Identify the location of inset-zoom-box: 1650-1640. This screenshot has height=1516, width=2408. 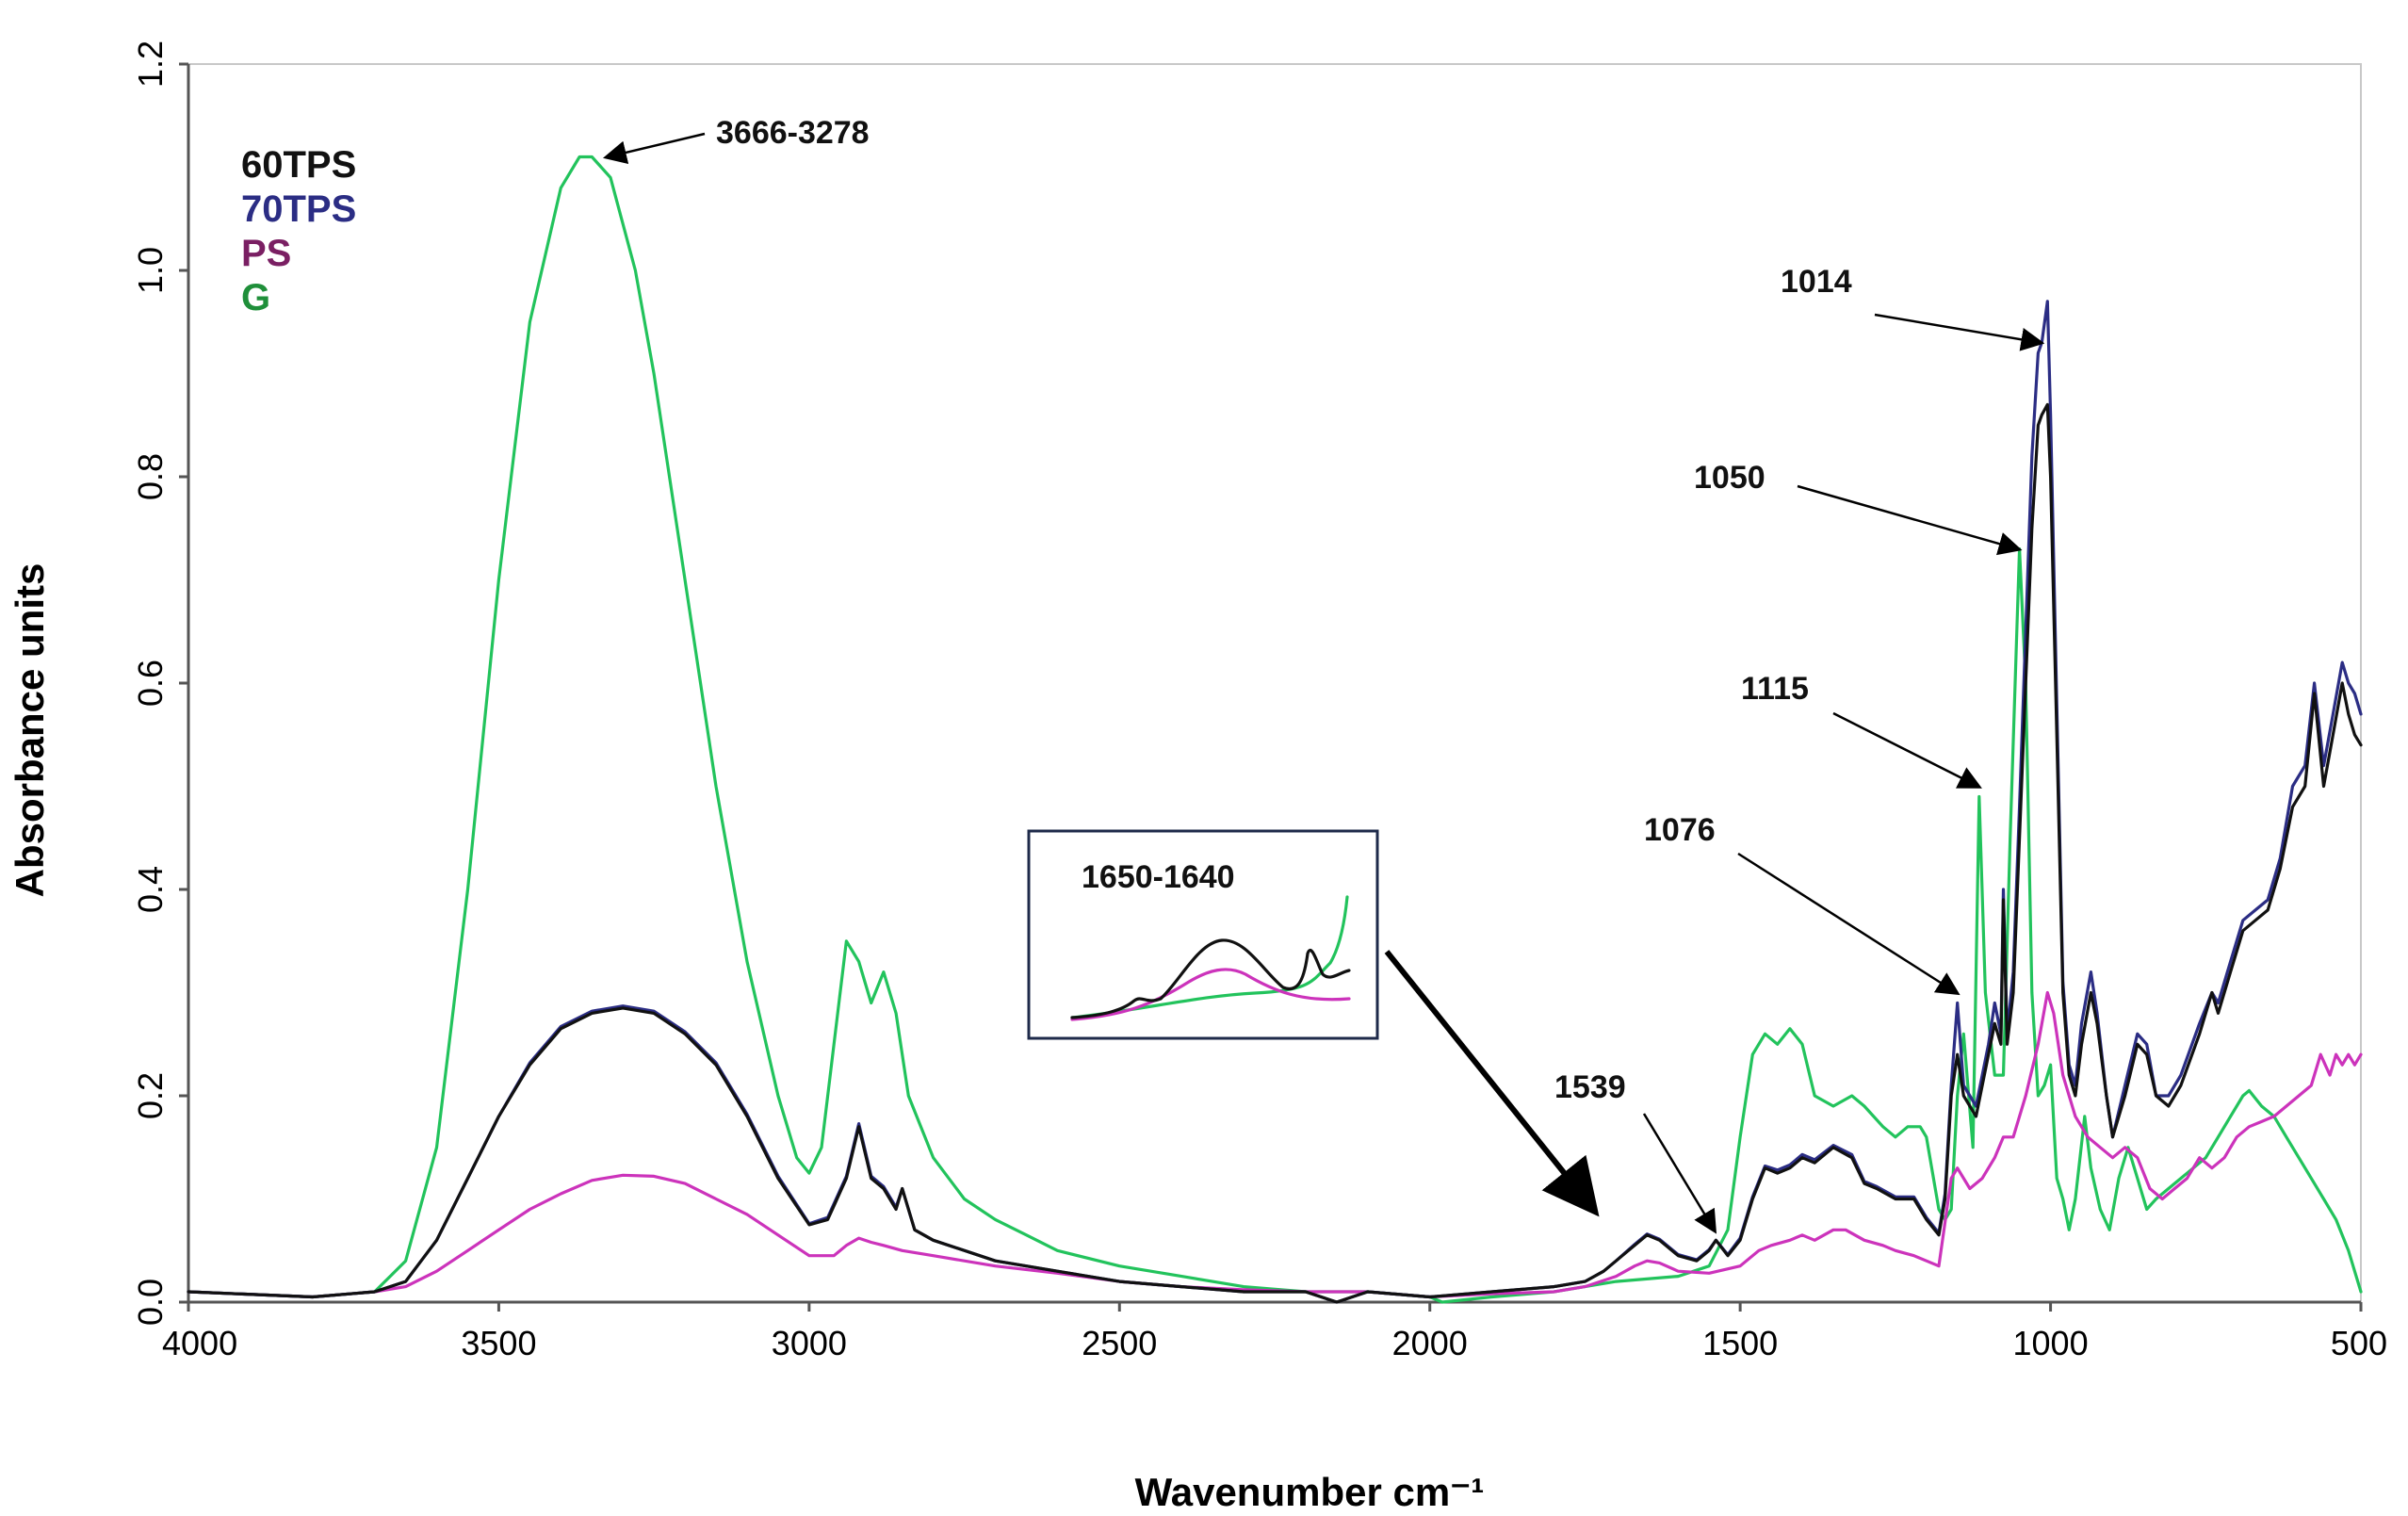
(1313, 1023).